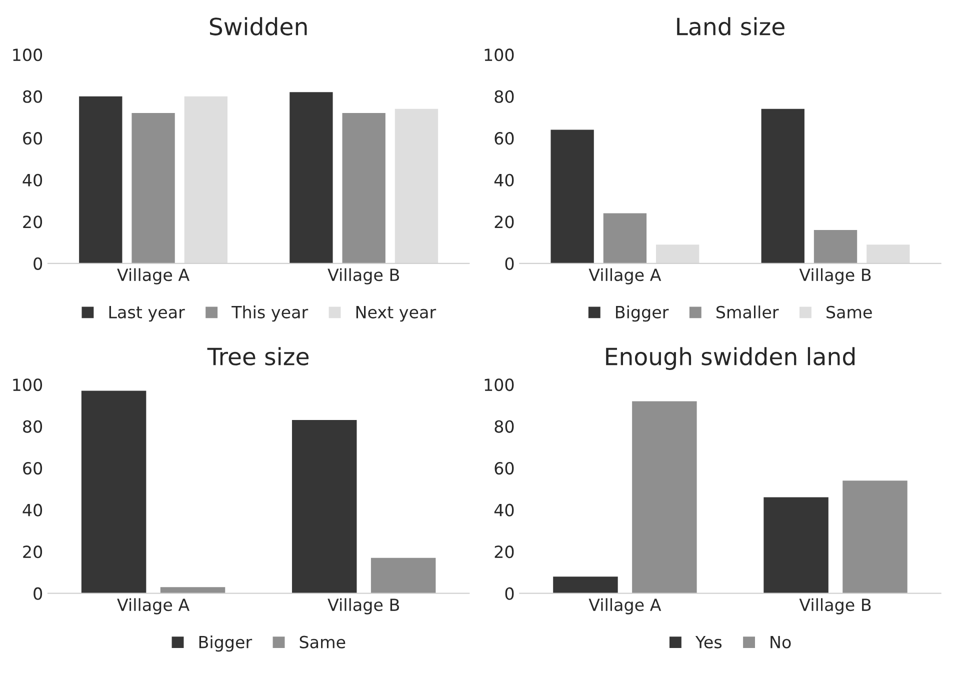 The height and width of the screenshot is (682, 960). Describe the element at coordinates (708, 642) in the screenshot. I see `legend-label: Yes` at that location.